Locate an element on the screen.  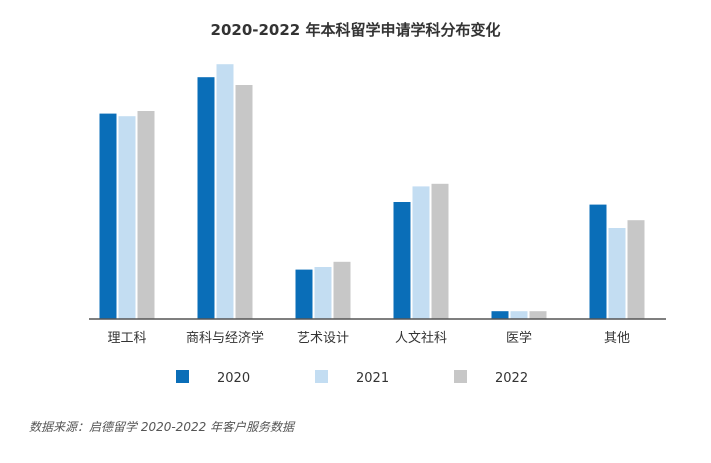
x-tick-label: 艺术设计 is located at coordinates (323, 338).